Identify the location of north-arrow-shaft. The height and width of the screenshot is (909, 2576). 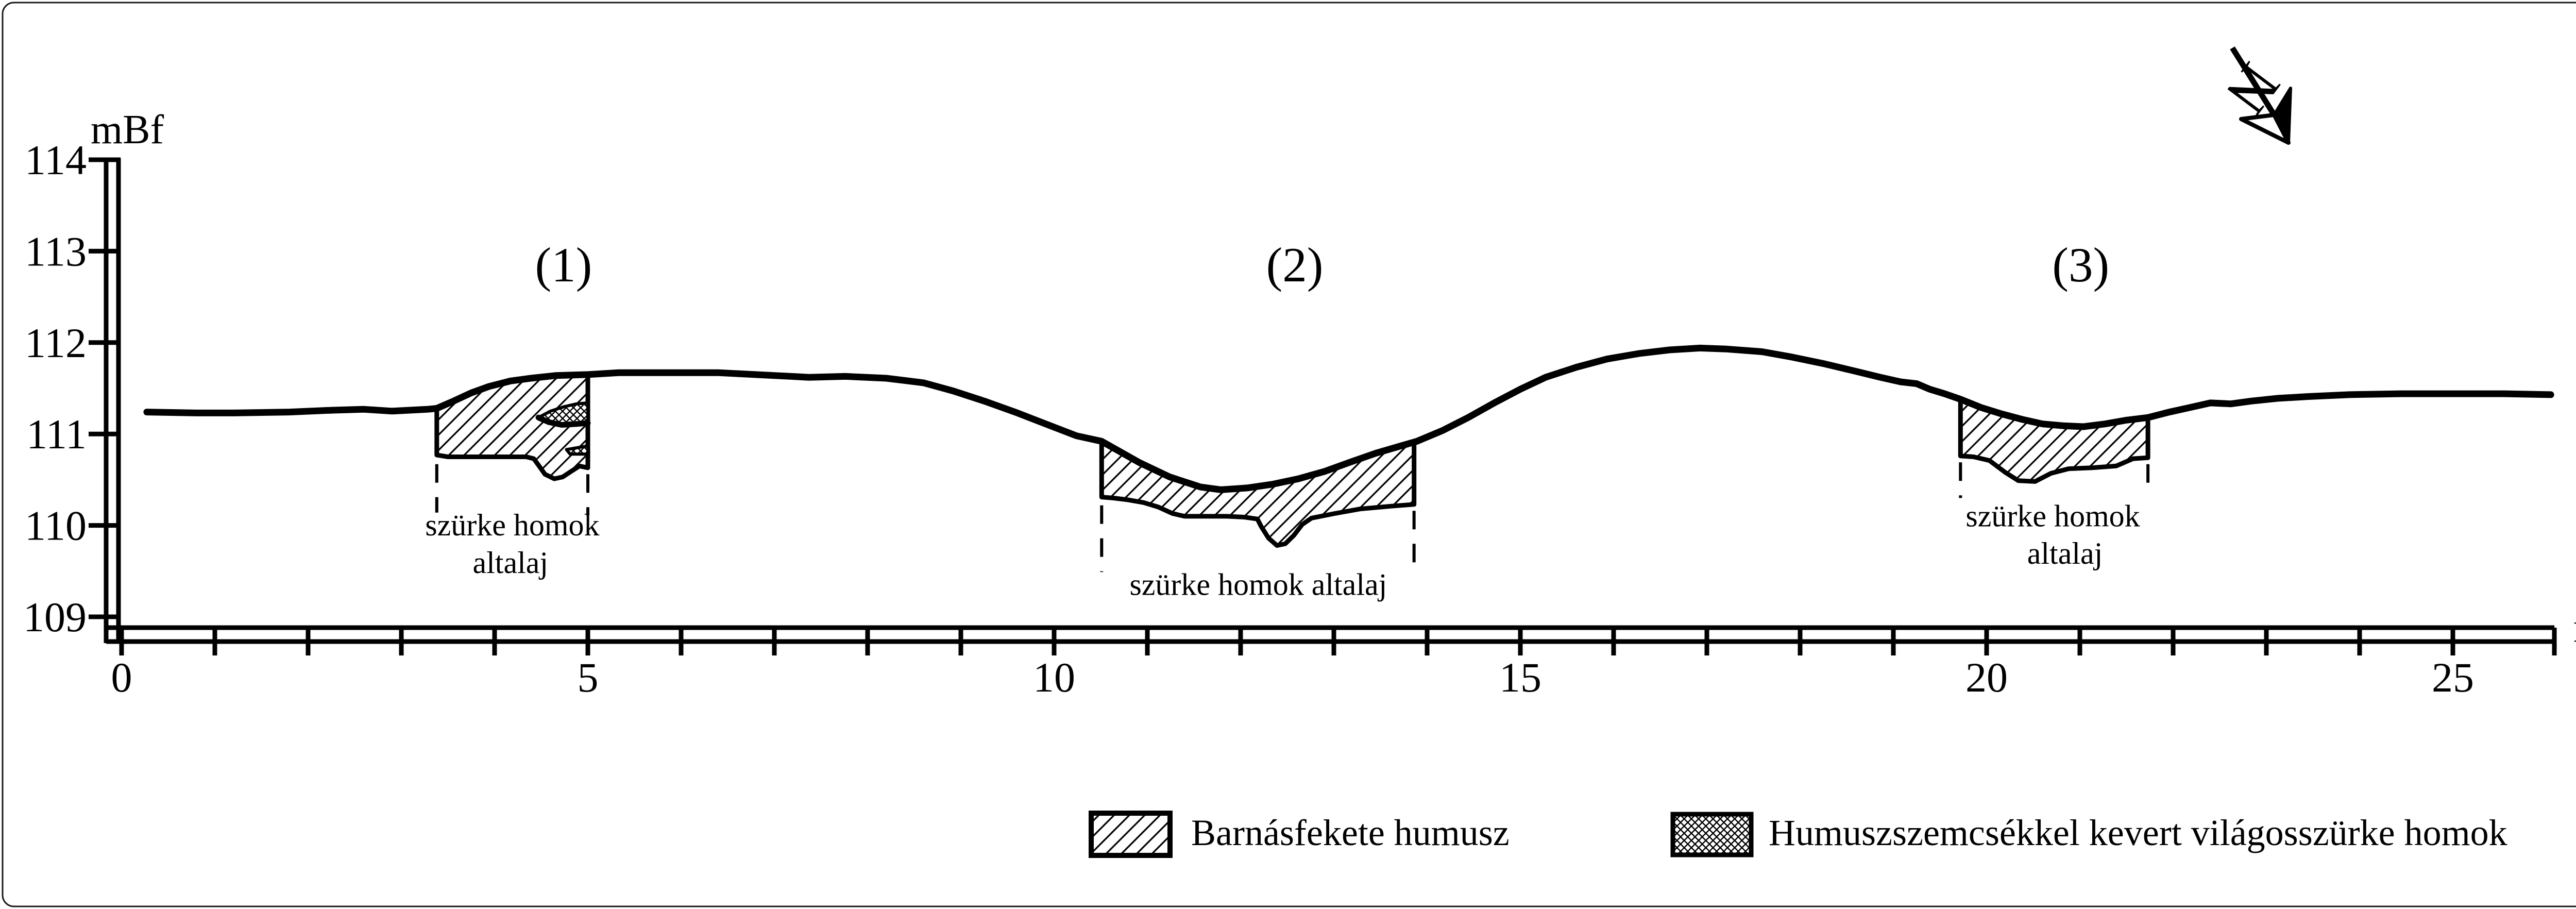
(2254, 82).